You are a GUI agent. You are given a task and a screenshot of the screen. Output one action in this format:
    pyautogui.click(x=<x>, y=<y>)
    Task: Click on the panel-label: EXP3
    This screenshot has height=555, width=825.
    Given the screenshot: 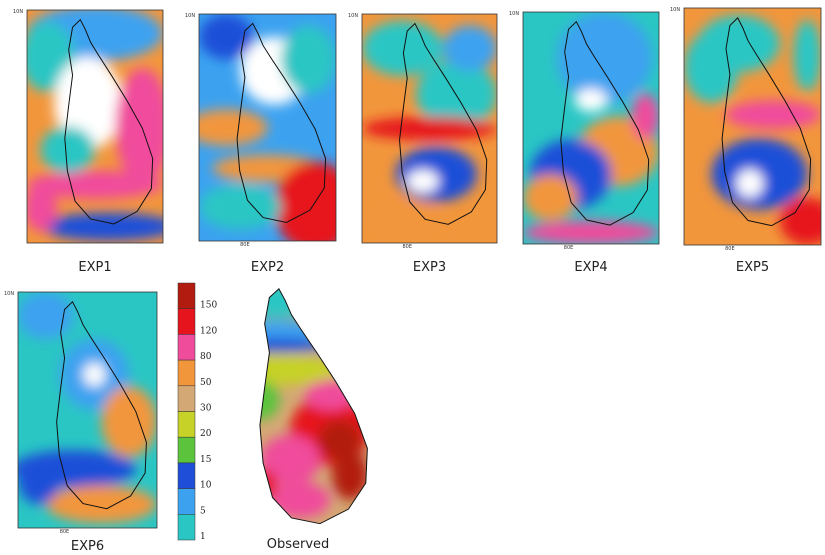 What is the action you would take?
    pyautogui.click(x=429, y=267)
    